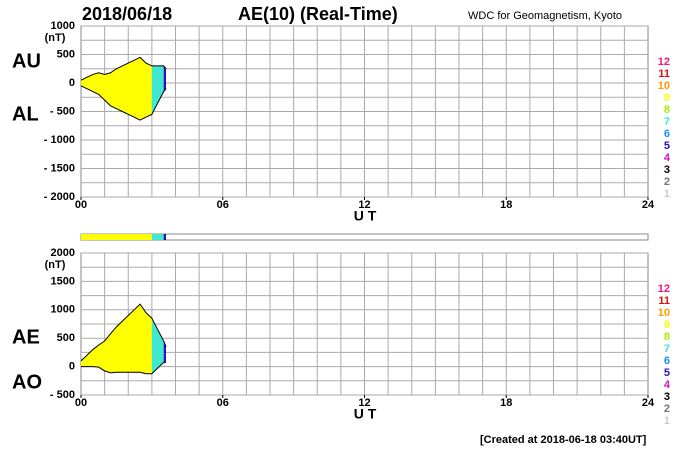 Image resolution: width=700 pixels, height=450 pixels. I want to click on y-tick-label: - 1500, so click(59, 168).